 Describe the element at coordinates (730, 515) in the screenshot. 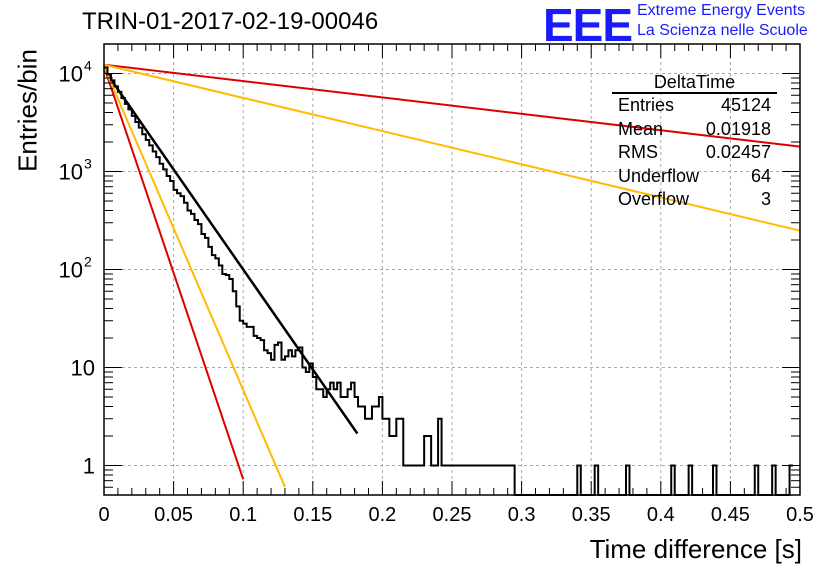

I see `x-tick-label: 0.45` at that location.